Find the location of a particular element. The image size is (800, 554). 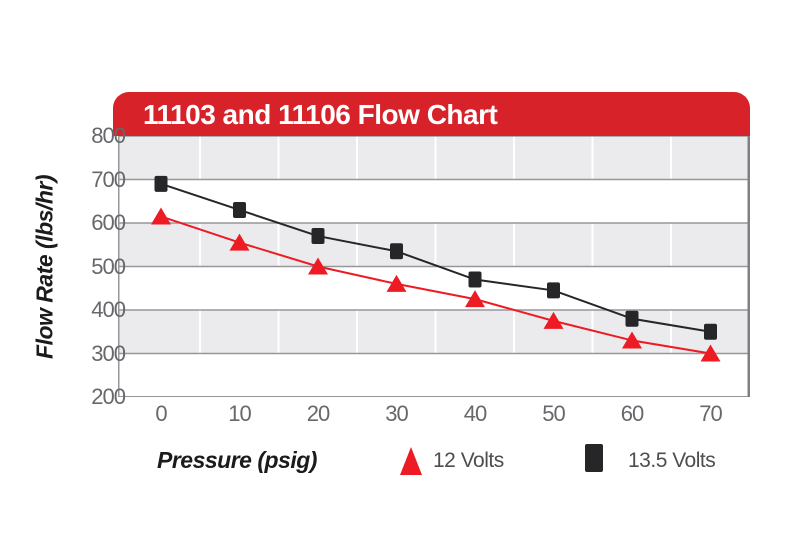

x-tick-label-20: 20 is located at coordinates (318, 413).